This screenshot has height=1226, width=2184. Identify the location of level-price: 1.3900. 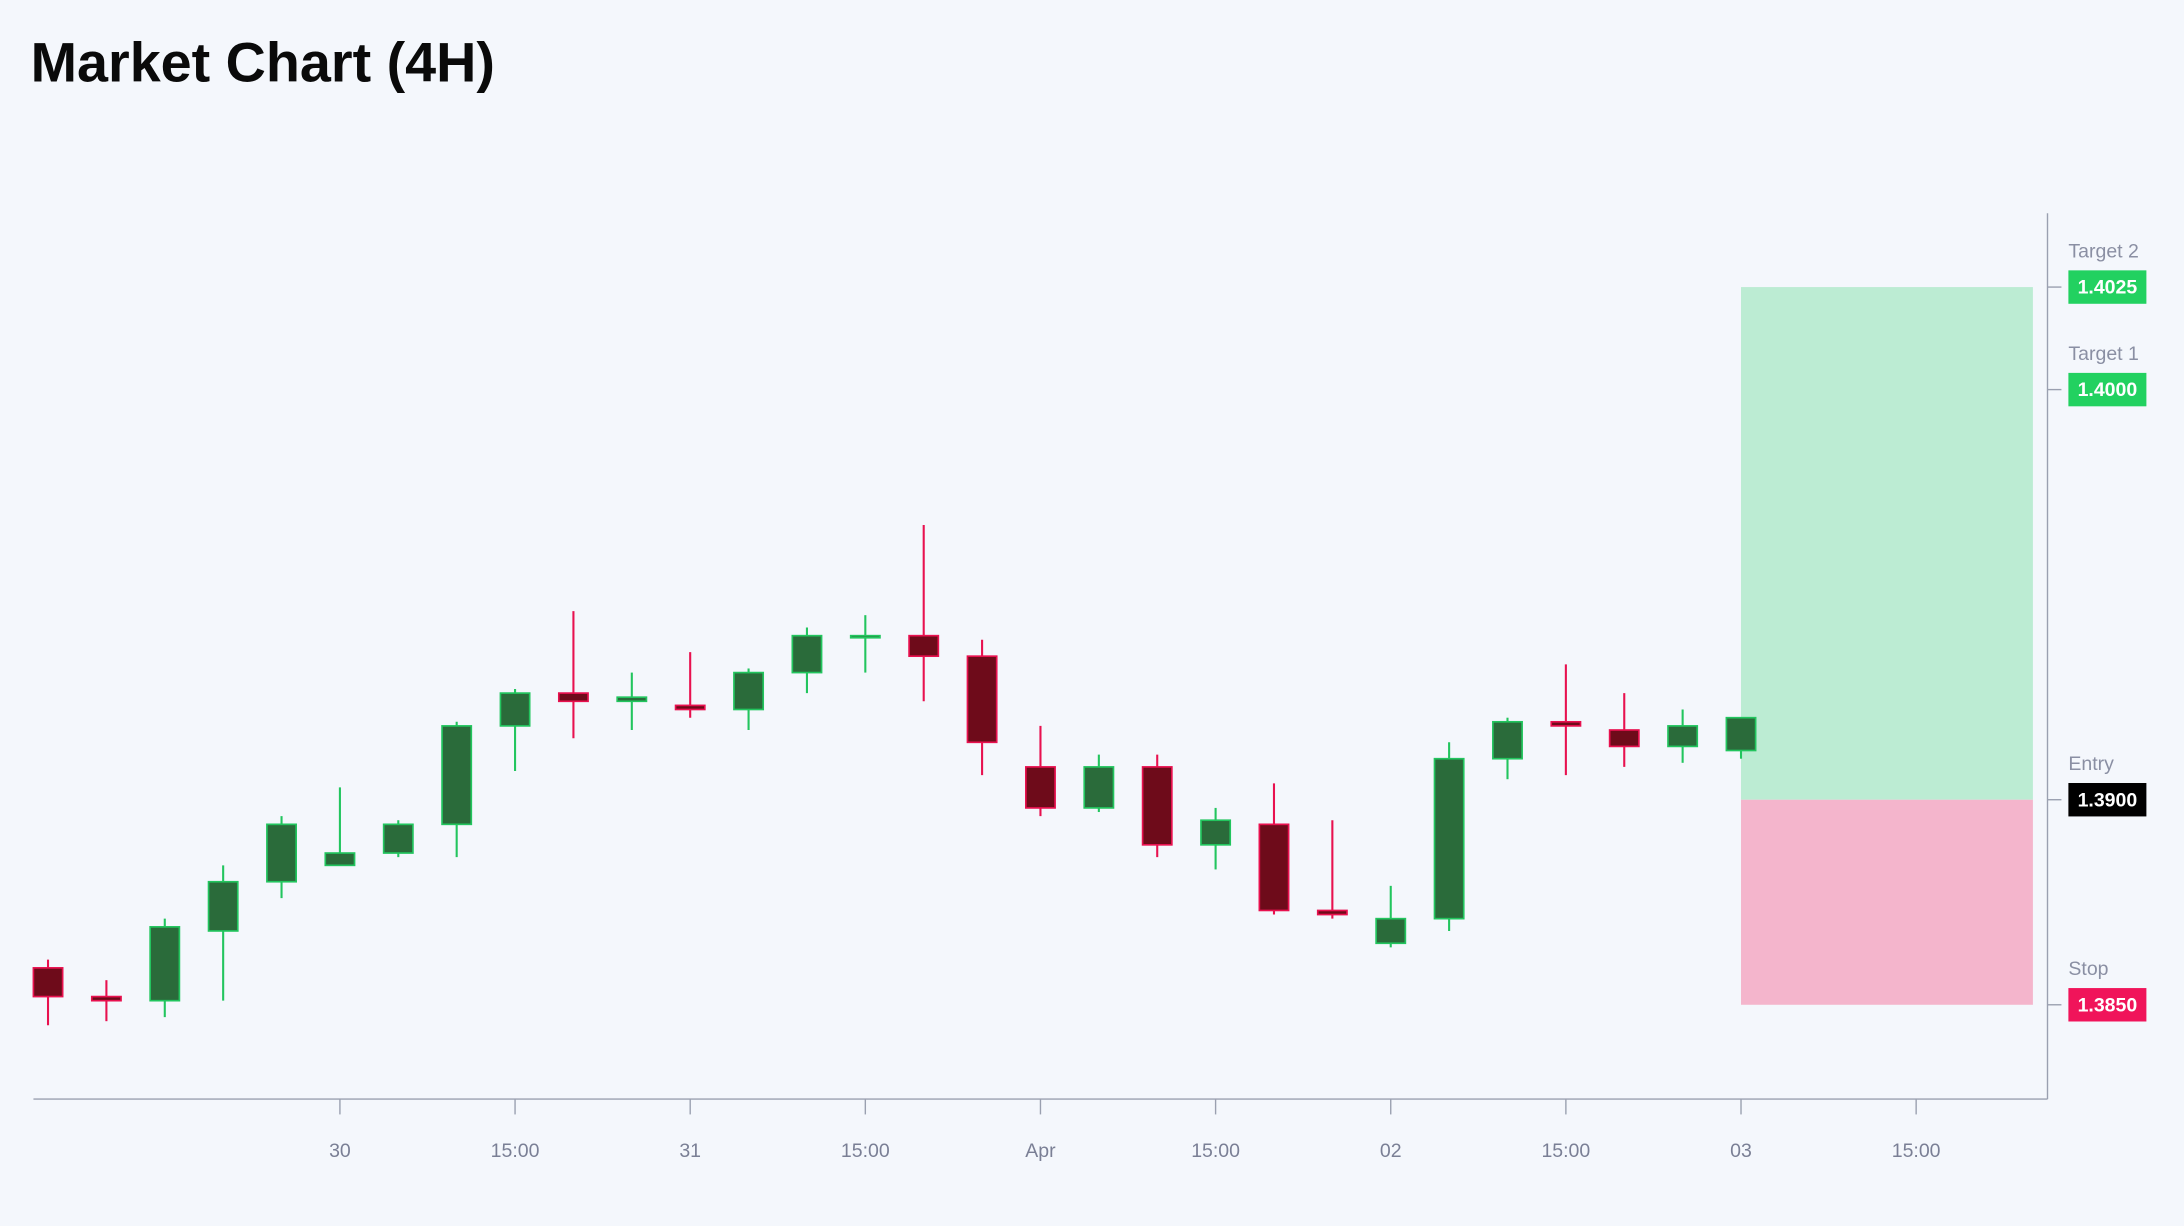
(2108, 800).